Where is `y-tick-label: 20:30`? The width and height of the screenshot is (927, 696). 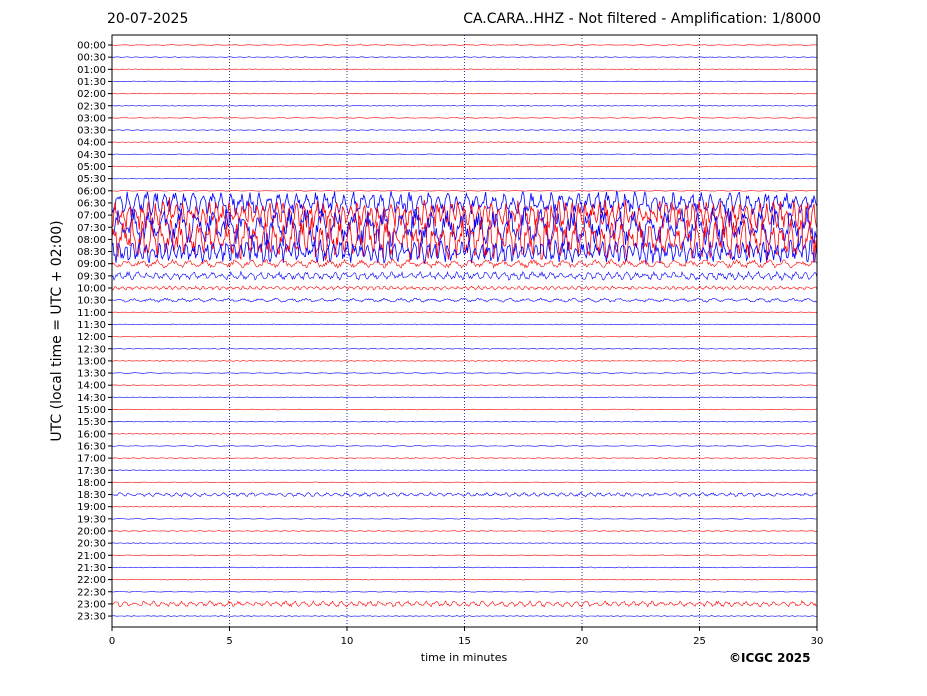
y-tick-label: 20:30 is located at coordinates (91, 544).